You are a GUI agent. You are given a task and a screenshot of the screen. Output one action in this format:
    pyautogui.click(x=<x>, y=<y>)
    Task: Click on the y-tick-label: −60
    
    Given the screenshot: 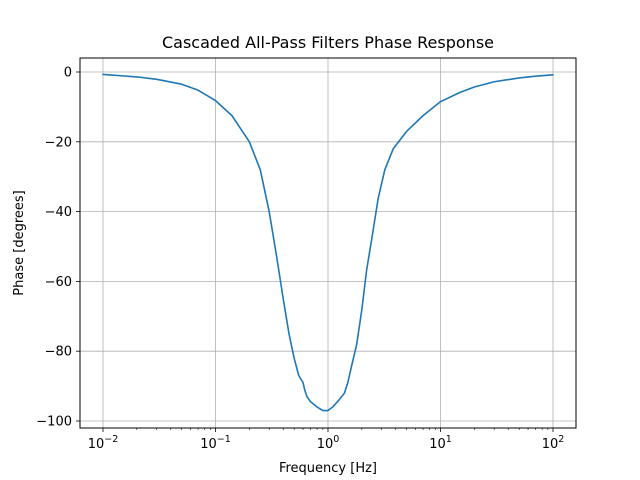 What is the action you would take?
    pyautogui.click(x=58, y=282)
    